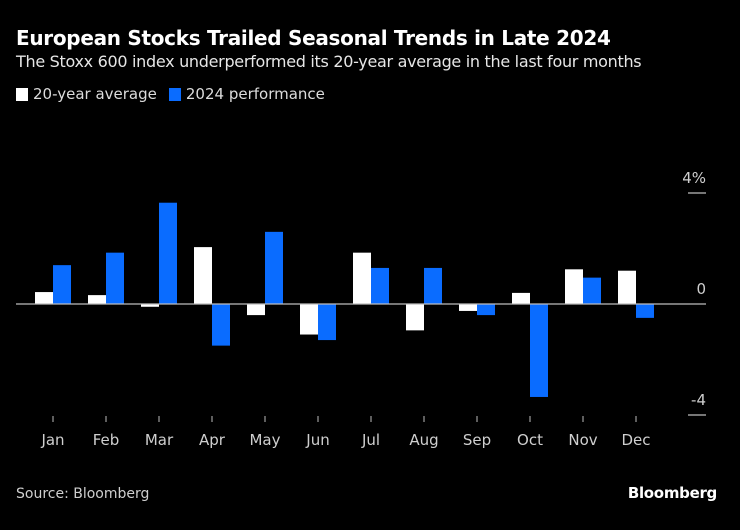 This screenshot has width=740, height=530. I want to click on x-tick-label-dec: Dec, so click(635, 440).